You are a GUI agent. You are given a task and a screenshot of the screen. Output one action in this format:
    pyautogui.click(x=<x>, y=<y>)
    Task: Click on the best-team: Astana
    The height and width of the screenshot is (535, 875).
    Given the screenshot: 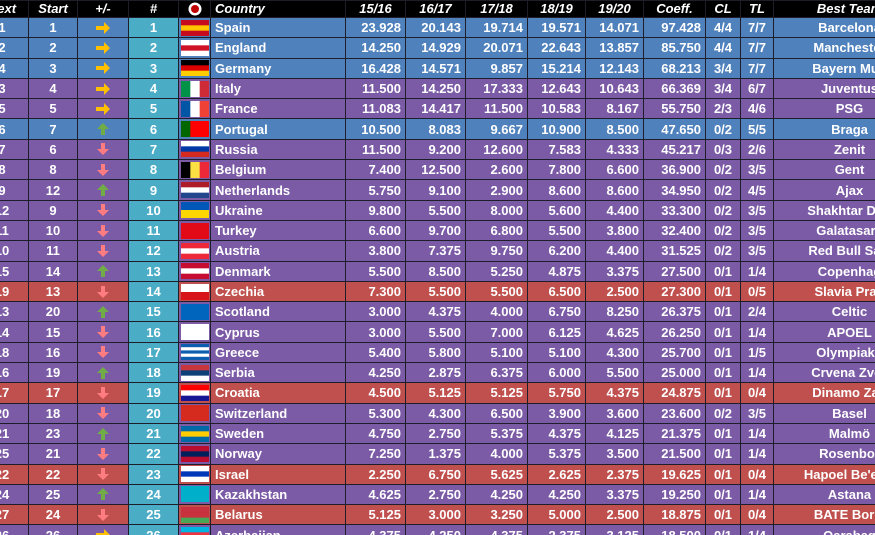 What is the action you would take?
    pyautogui.click(x=824, y=494)
    